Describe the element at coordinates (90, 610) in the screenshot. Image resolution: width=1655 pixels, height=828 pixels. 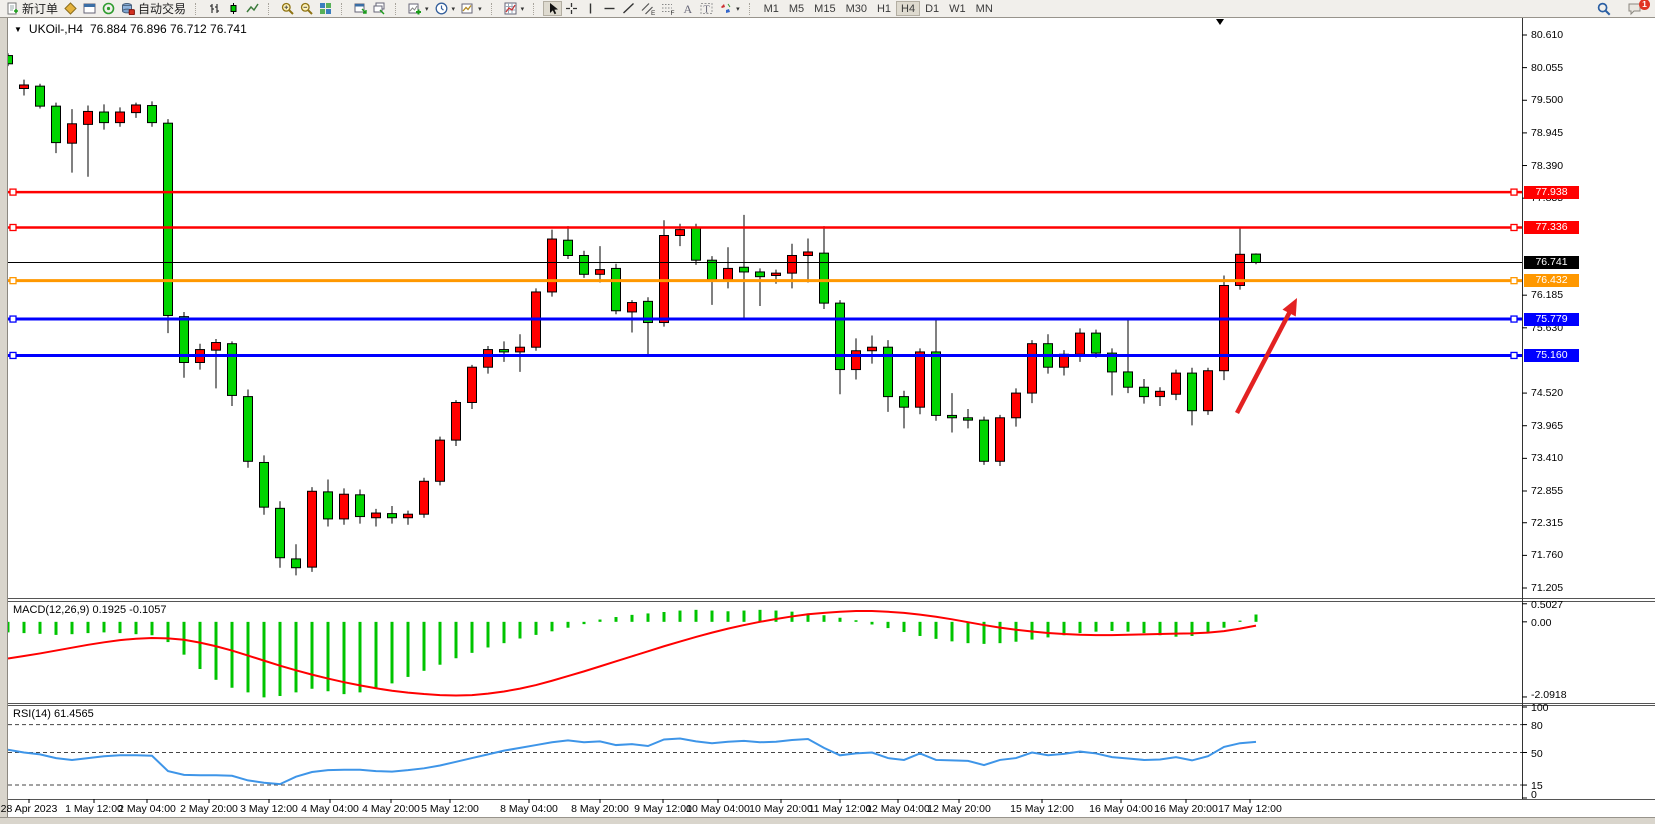
I see `macd-indicator-label: MACD(12,26,9) 0.1925 -0.1057` at that location.